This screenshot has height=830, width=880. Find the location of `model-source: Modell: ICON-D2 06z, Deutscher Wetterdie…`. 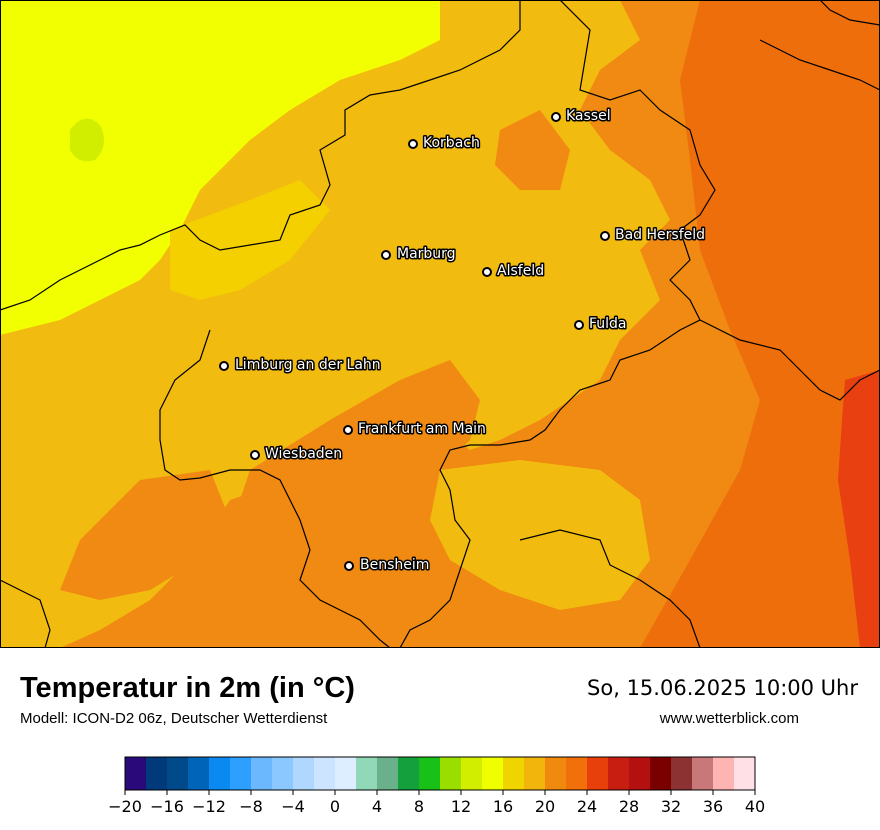

model-source: Modell: ICON-D2 06z, Deutscher Wetterdie… is located at coordinates (174, 718).